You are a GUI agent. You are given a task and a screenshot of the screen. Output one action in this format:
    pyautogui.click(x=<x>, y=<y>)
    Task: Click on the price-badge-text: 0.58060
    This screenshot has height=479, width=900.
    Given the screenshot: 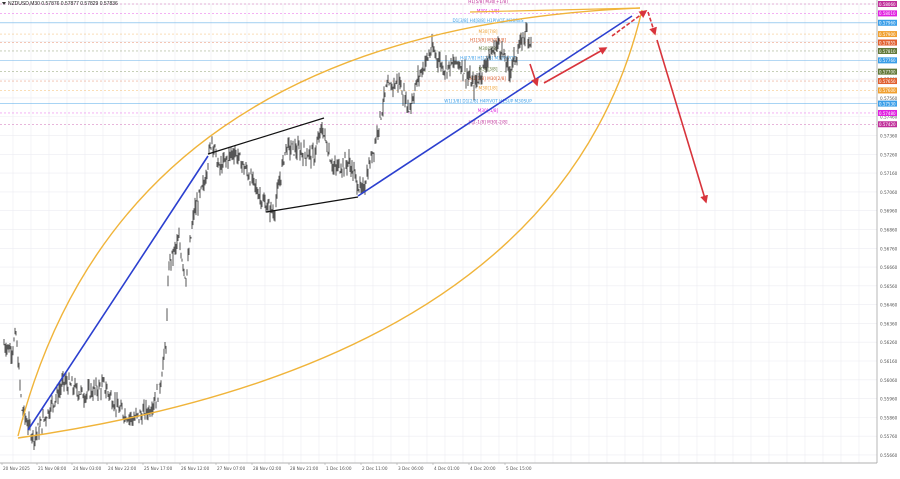 What is the action you would take?
    pyautogui.click(x=887, y=4)
    